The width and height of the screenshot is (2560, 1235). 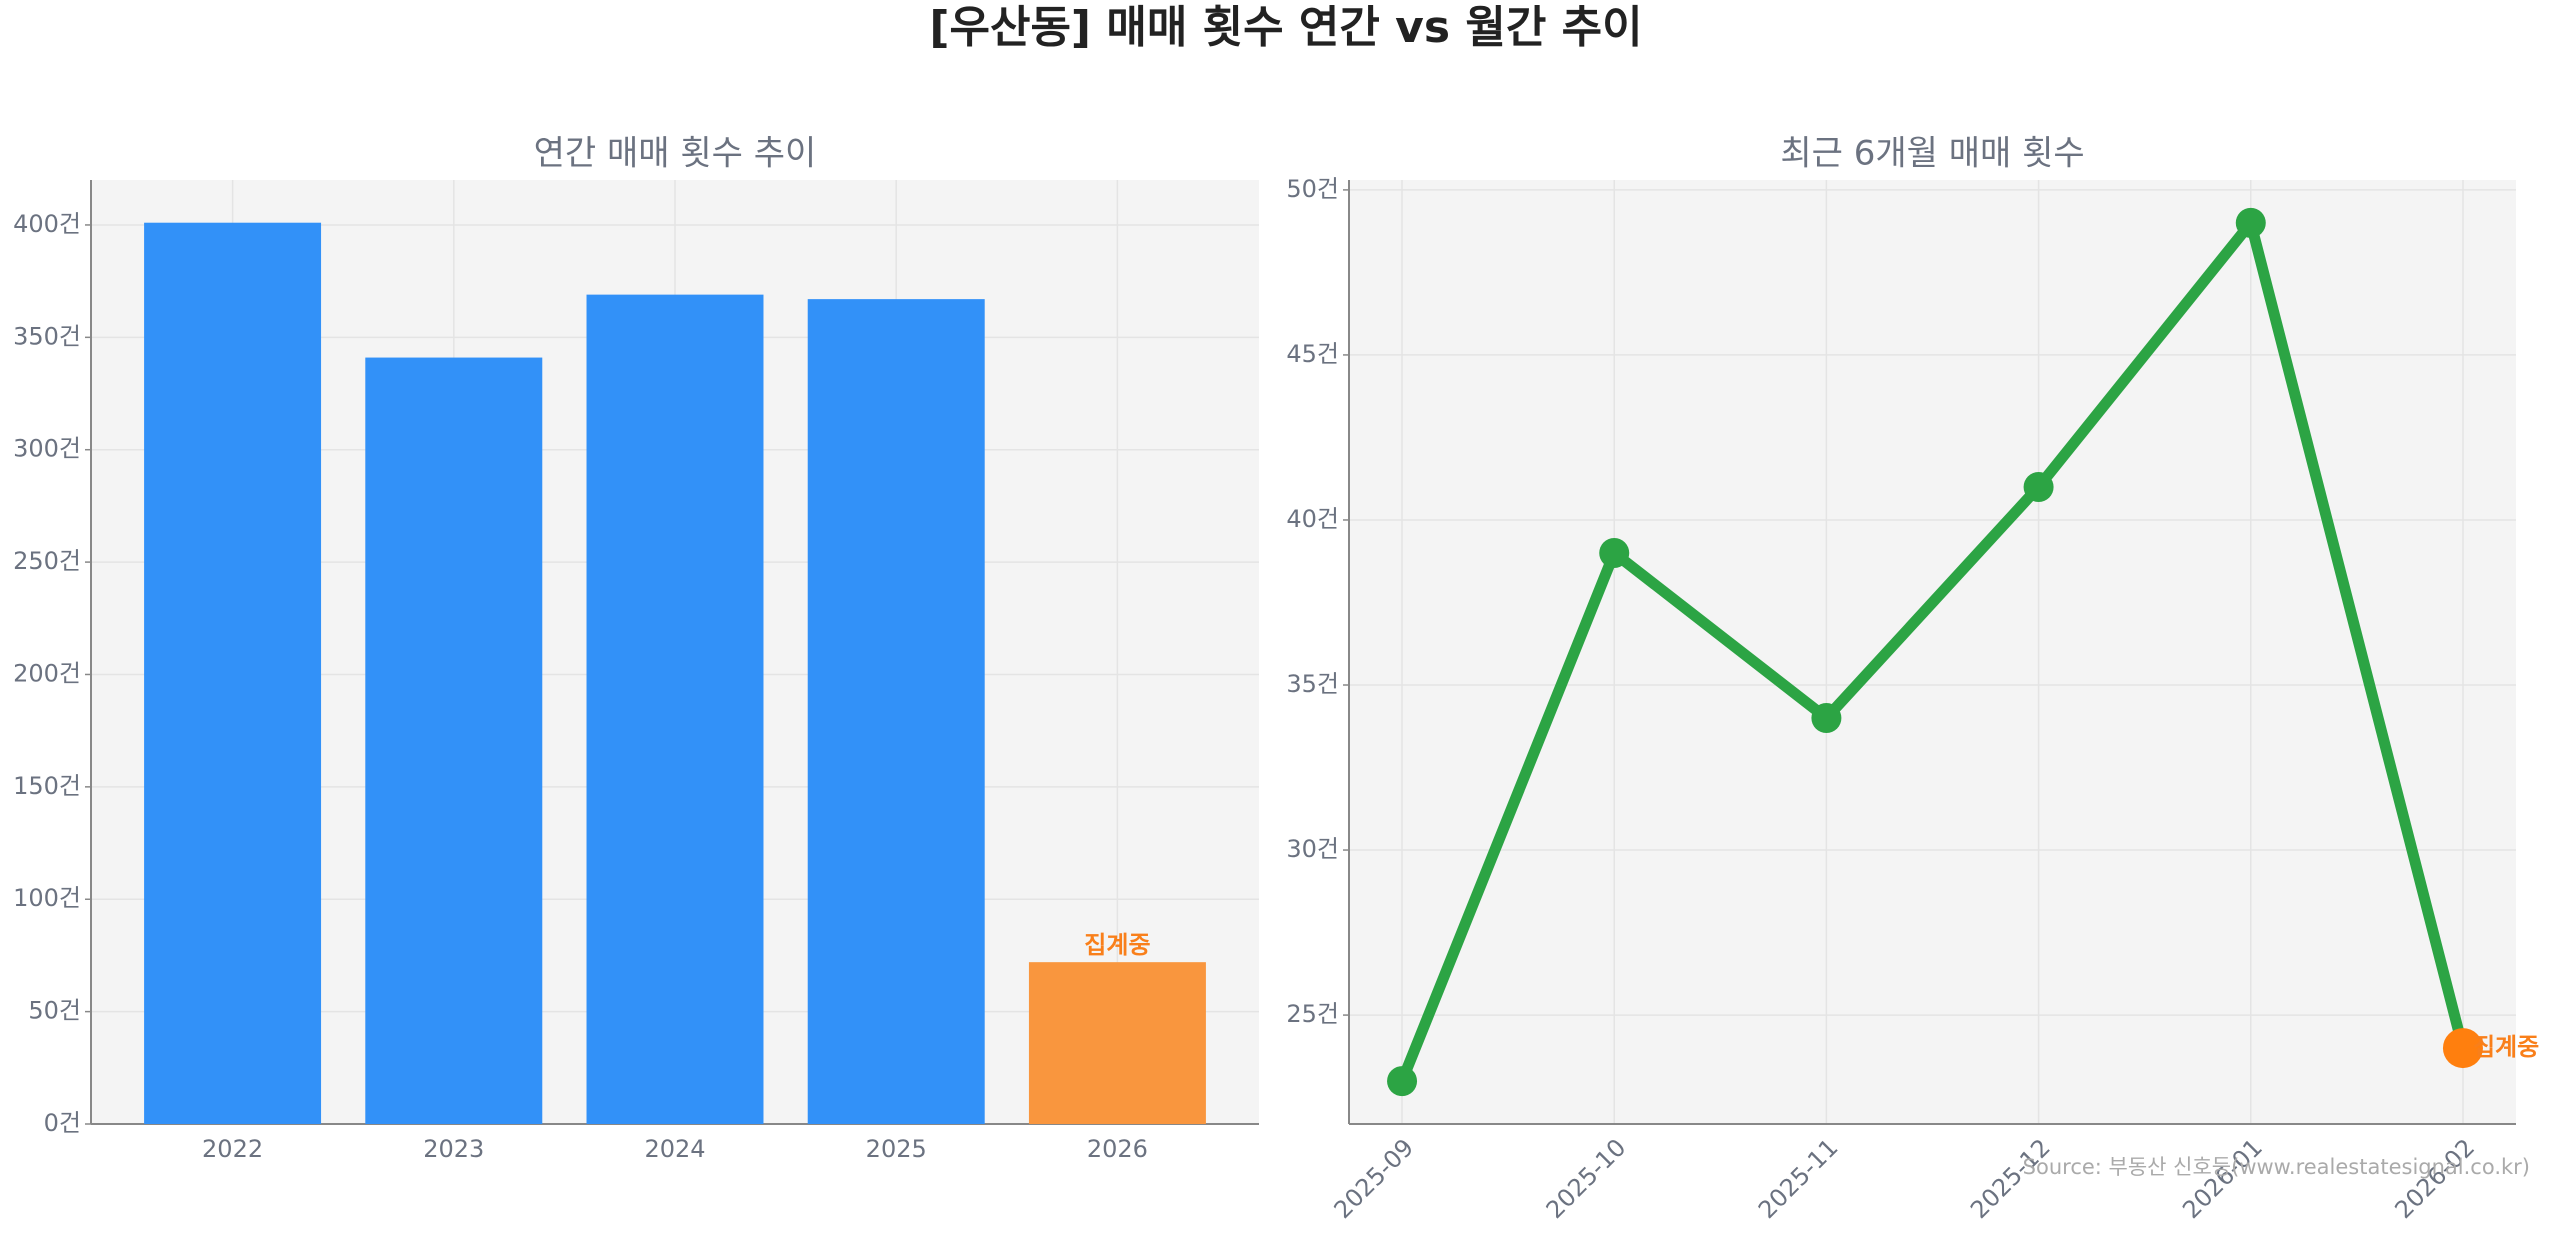 What do you see at coordinates (47, 561) in the screenshot?
I see `y-tick-label: 250건` at bounding box center [47, 561].